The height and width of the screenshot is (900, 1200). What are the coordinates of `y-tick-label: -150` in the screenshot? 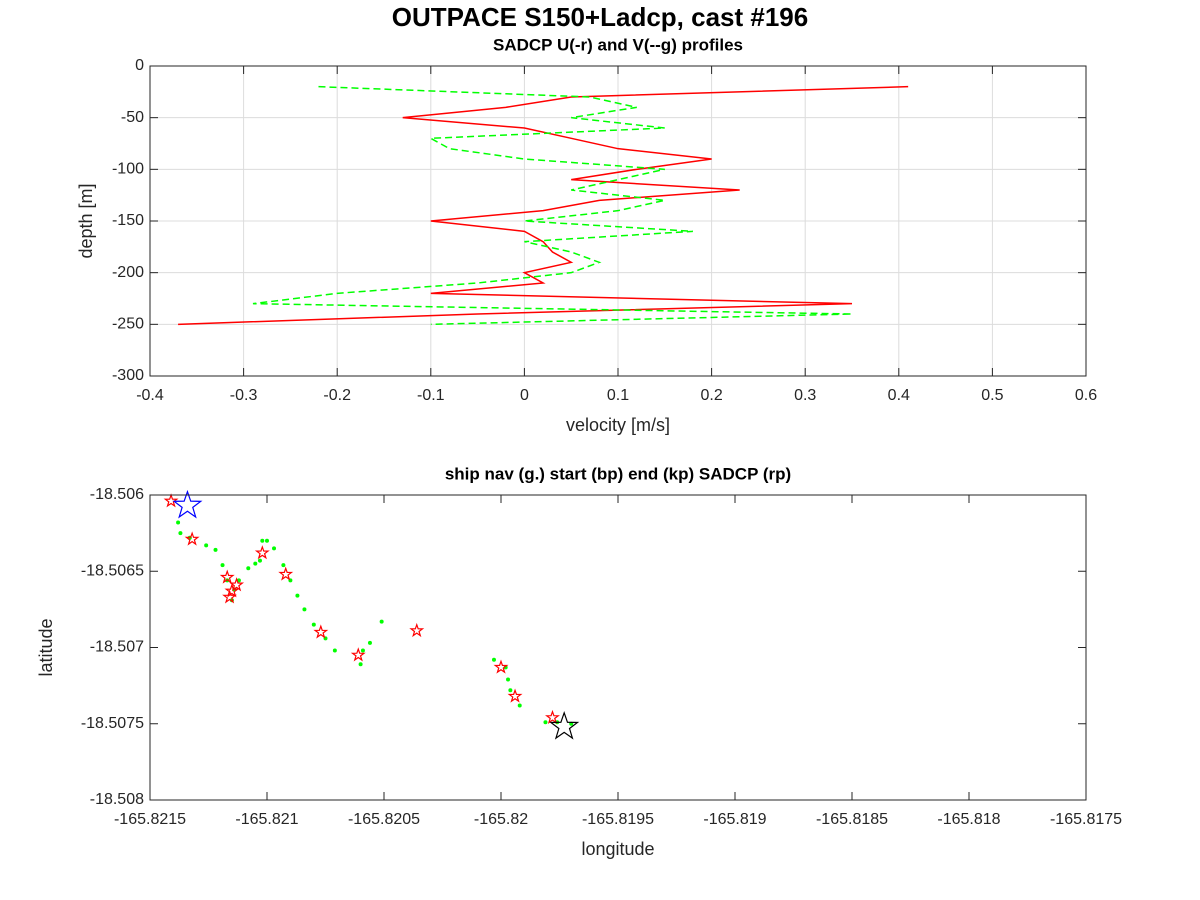 It's located at (128, 220).